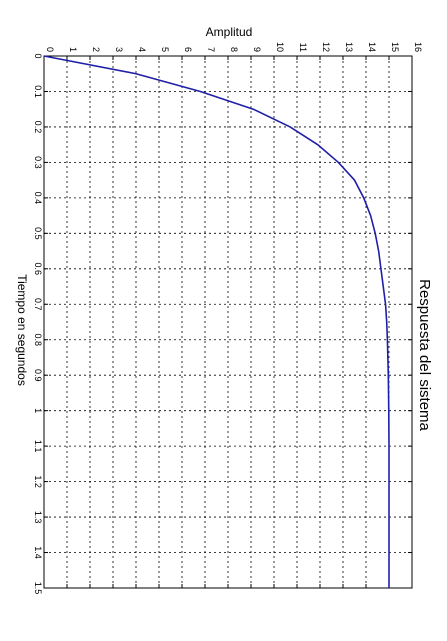 The height and width of the screenshot is (641, 447). What do you see at coordinates (38, 127) in the screenshot?
I see `tick-label-time: 0.2` at bounding box center [38, 127].